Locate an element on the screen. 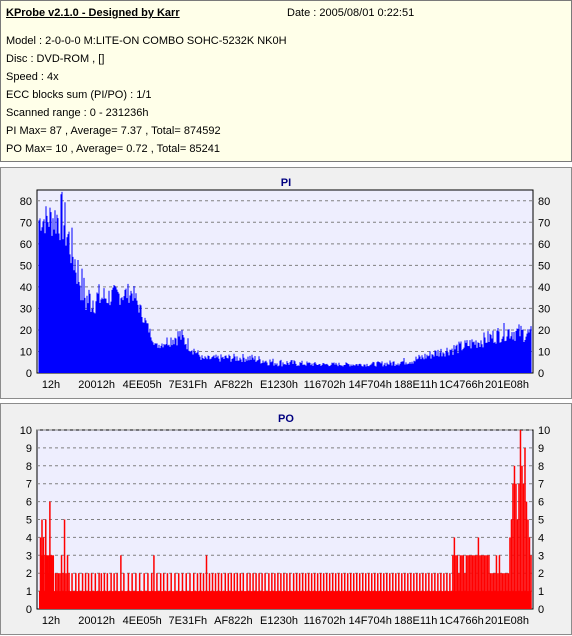 Image resolution: width=572 pixels, height=636 pixels. po-y-tick-left: 2 is located at coordinates (29, 574).